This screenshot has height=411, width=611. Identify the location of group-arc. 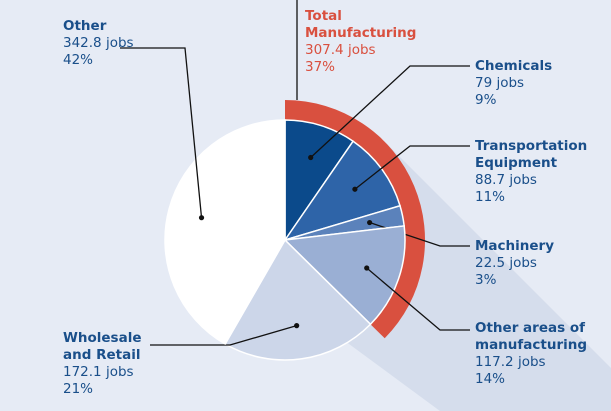
(355, 219).